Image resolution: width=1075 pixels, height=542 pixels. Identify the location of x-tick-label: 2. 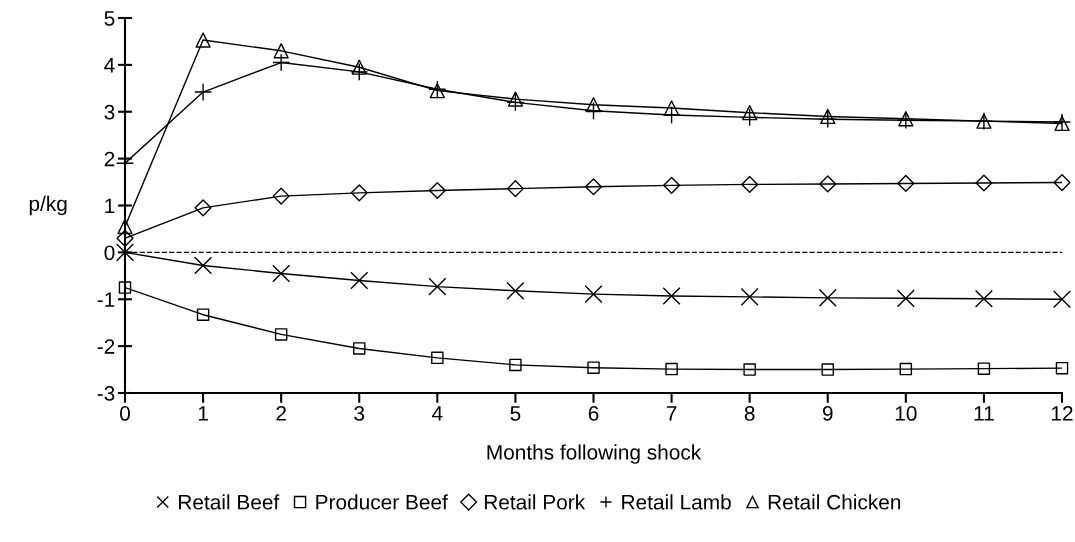
(281, 413).